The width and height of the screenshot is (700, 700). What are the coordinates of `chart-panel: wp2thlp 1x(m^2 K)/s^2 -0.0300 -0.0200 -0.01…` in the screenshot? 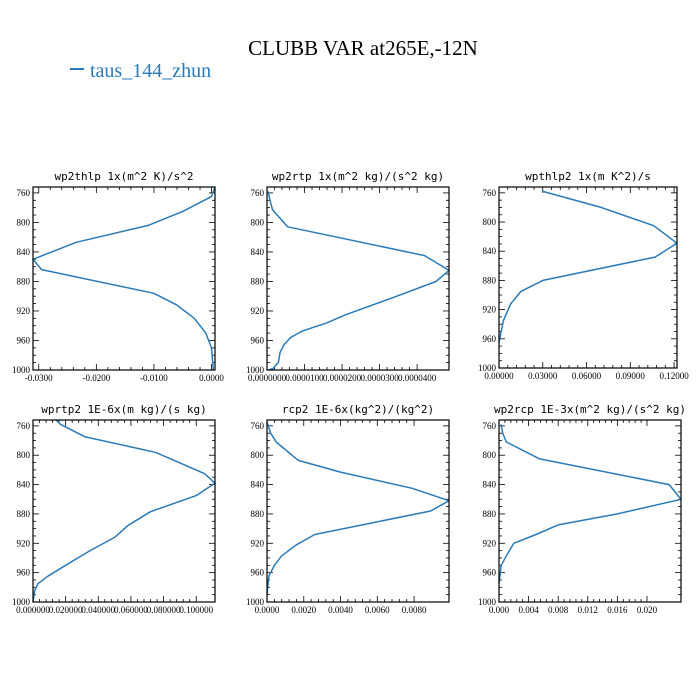 It's located at (118, 276).